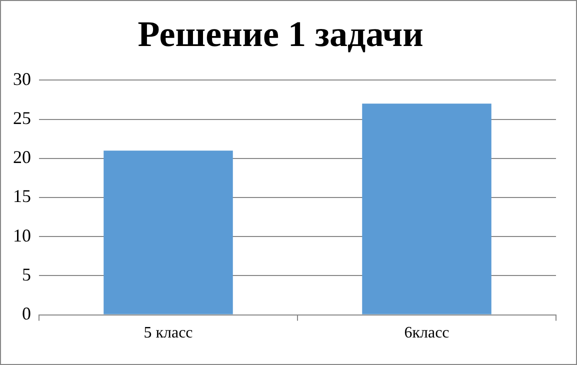 The image size is (577, 365). I want to click on y-tick-label: 5, so click(26, 274).